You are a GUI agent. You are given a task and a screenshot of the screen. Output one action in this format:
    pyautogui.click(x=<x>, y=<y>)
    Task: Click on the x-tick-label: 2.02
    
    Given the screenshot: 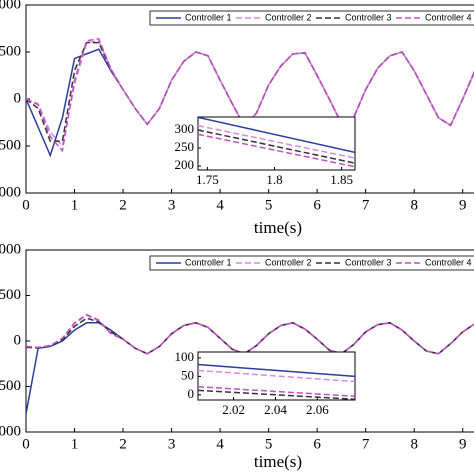 What is the action you would take?
    pyautogui.click(x=233, y=409)
    